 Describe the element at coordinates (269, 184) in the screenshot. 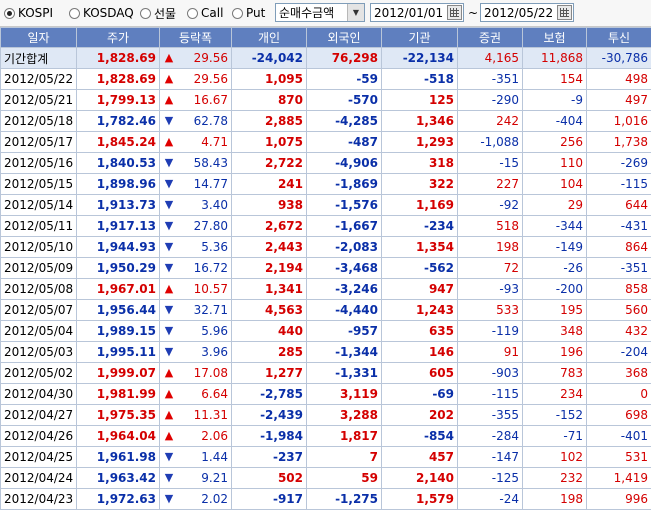

I see `individual-cell: 241` at that location.